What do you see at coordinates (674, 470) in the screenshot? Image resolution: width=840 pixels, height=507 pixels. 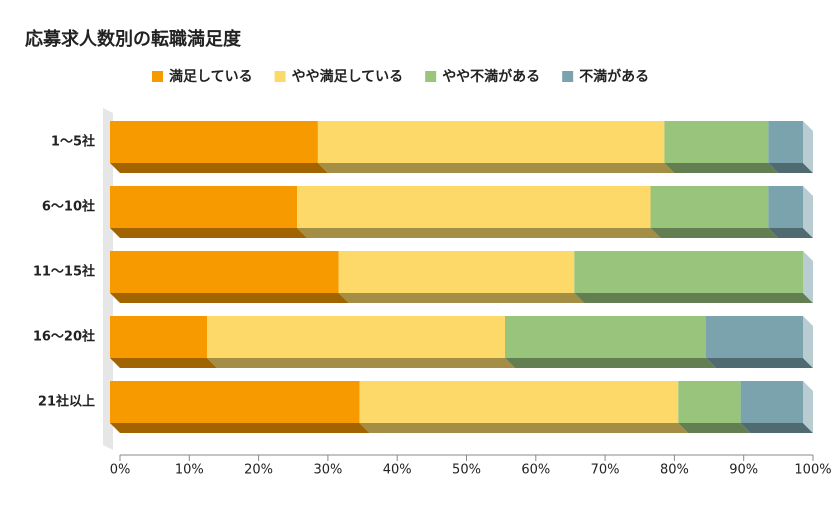 I see `x-tick-label: 80%` at bounding box center [674, 470].